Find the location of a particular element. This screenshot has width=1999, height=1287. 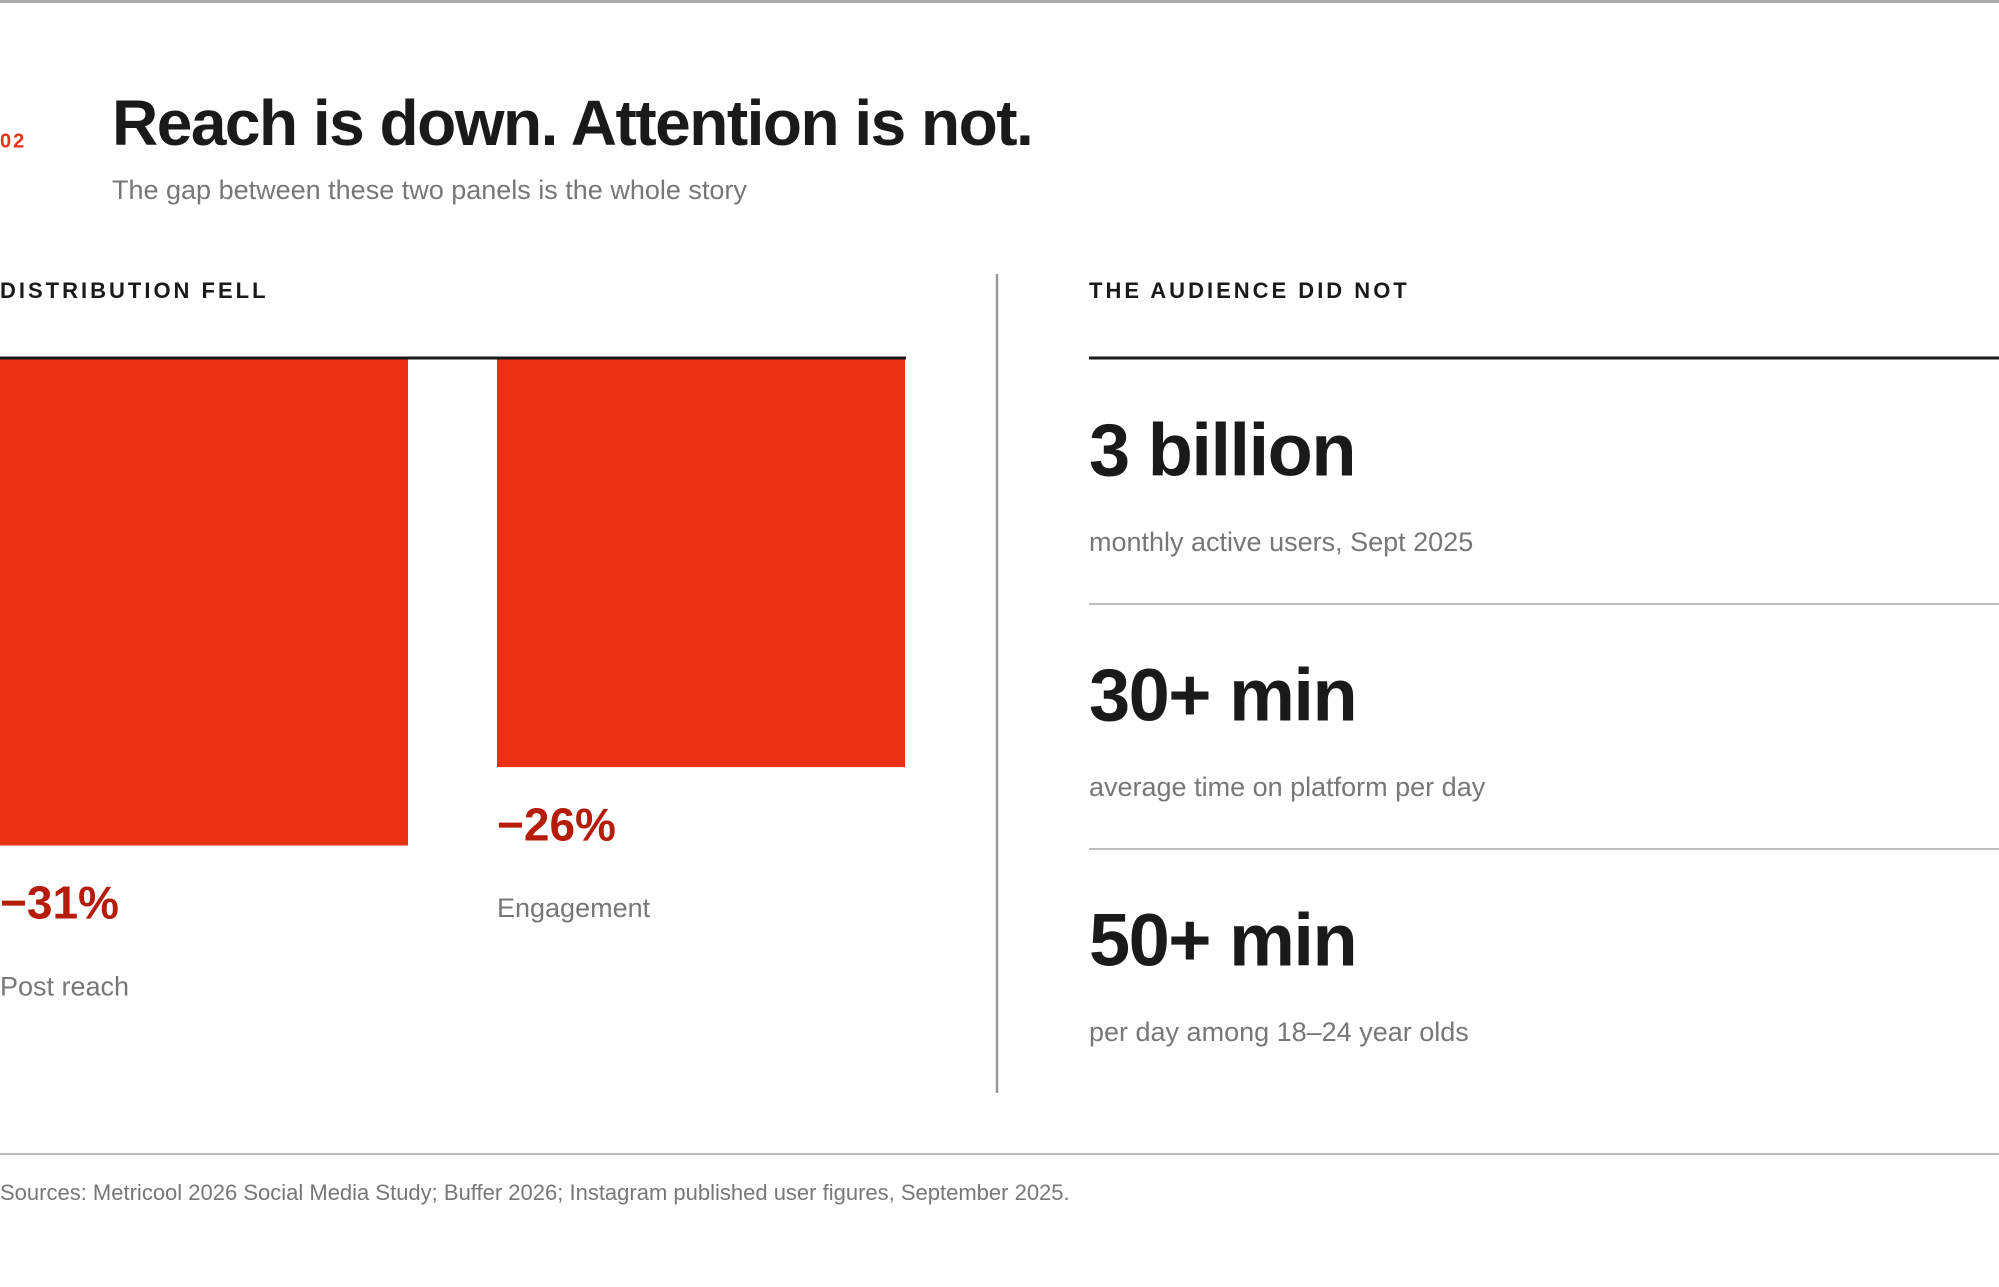

value-label: −26% is located at coordinates (556, 824).